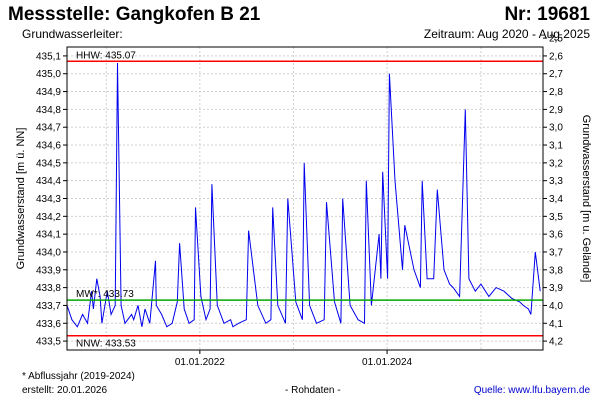 This screenshot has height=400, width=600. Describe the element at coordinates (387, 362) in the screenshot. I see `x-tick-label: 01.01.2024` at that location.